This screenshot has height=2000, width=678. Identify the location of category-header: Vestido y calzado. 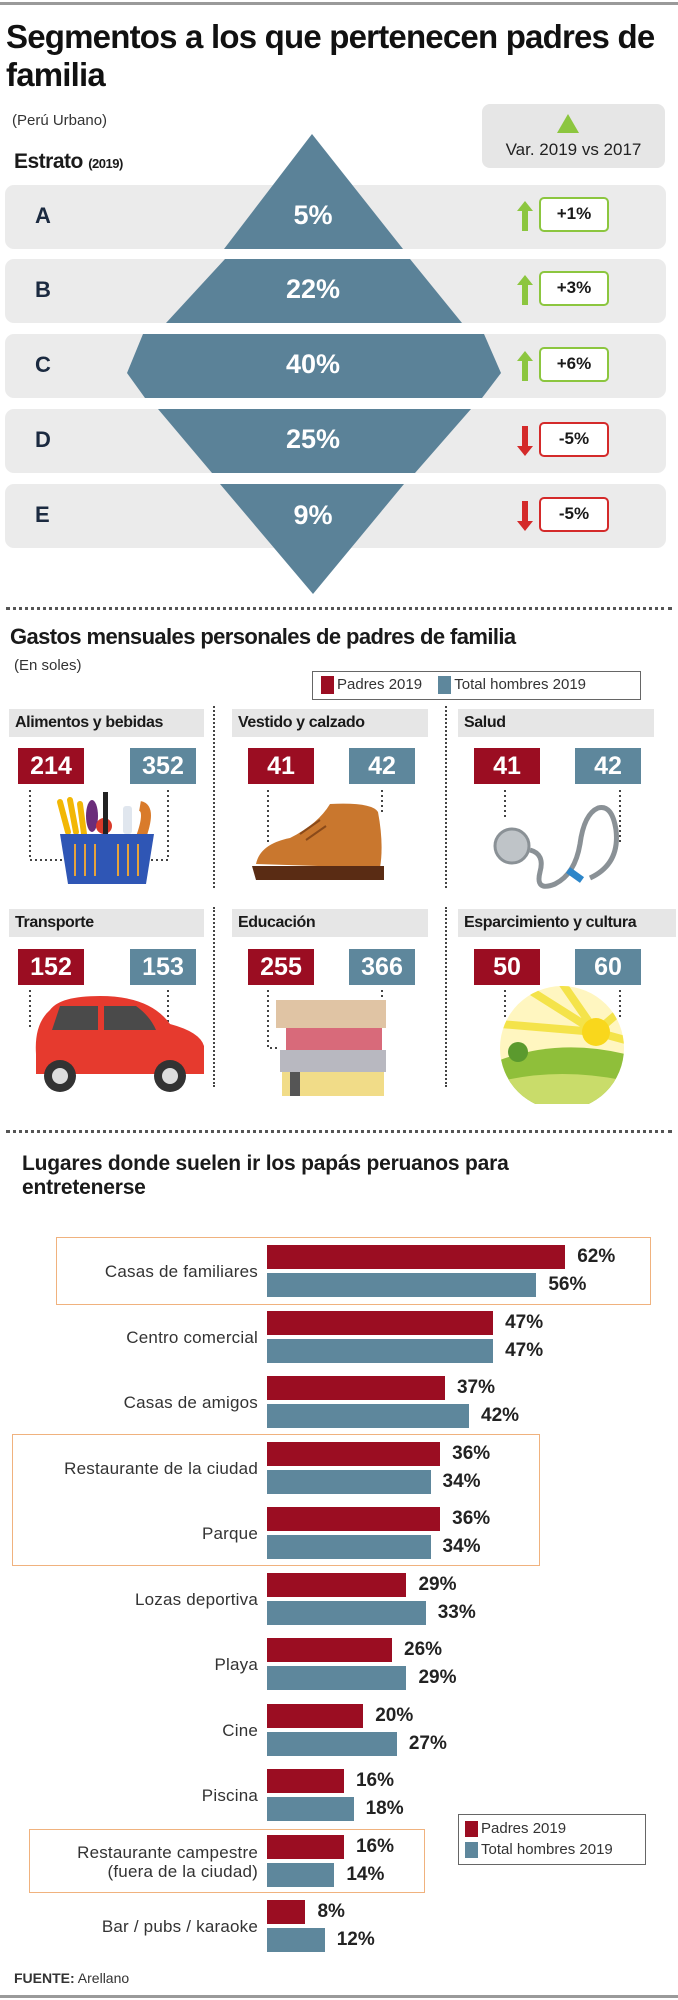
(330, 723).